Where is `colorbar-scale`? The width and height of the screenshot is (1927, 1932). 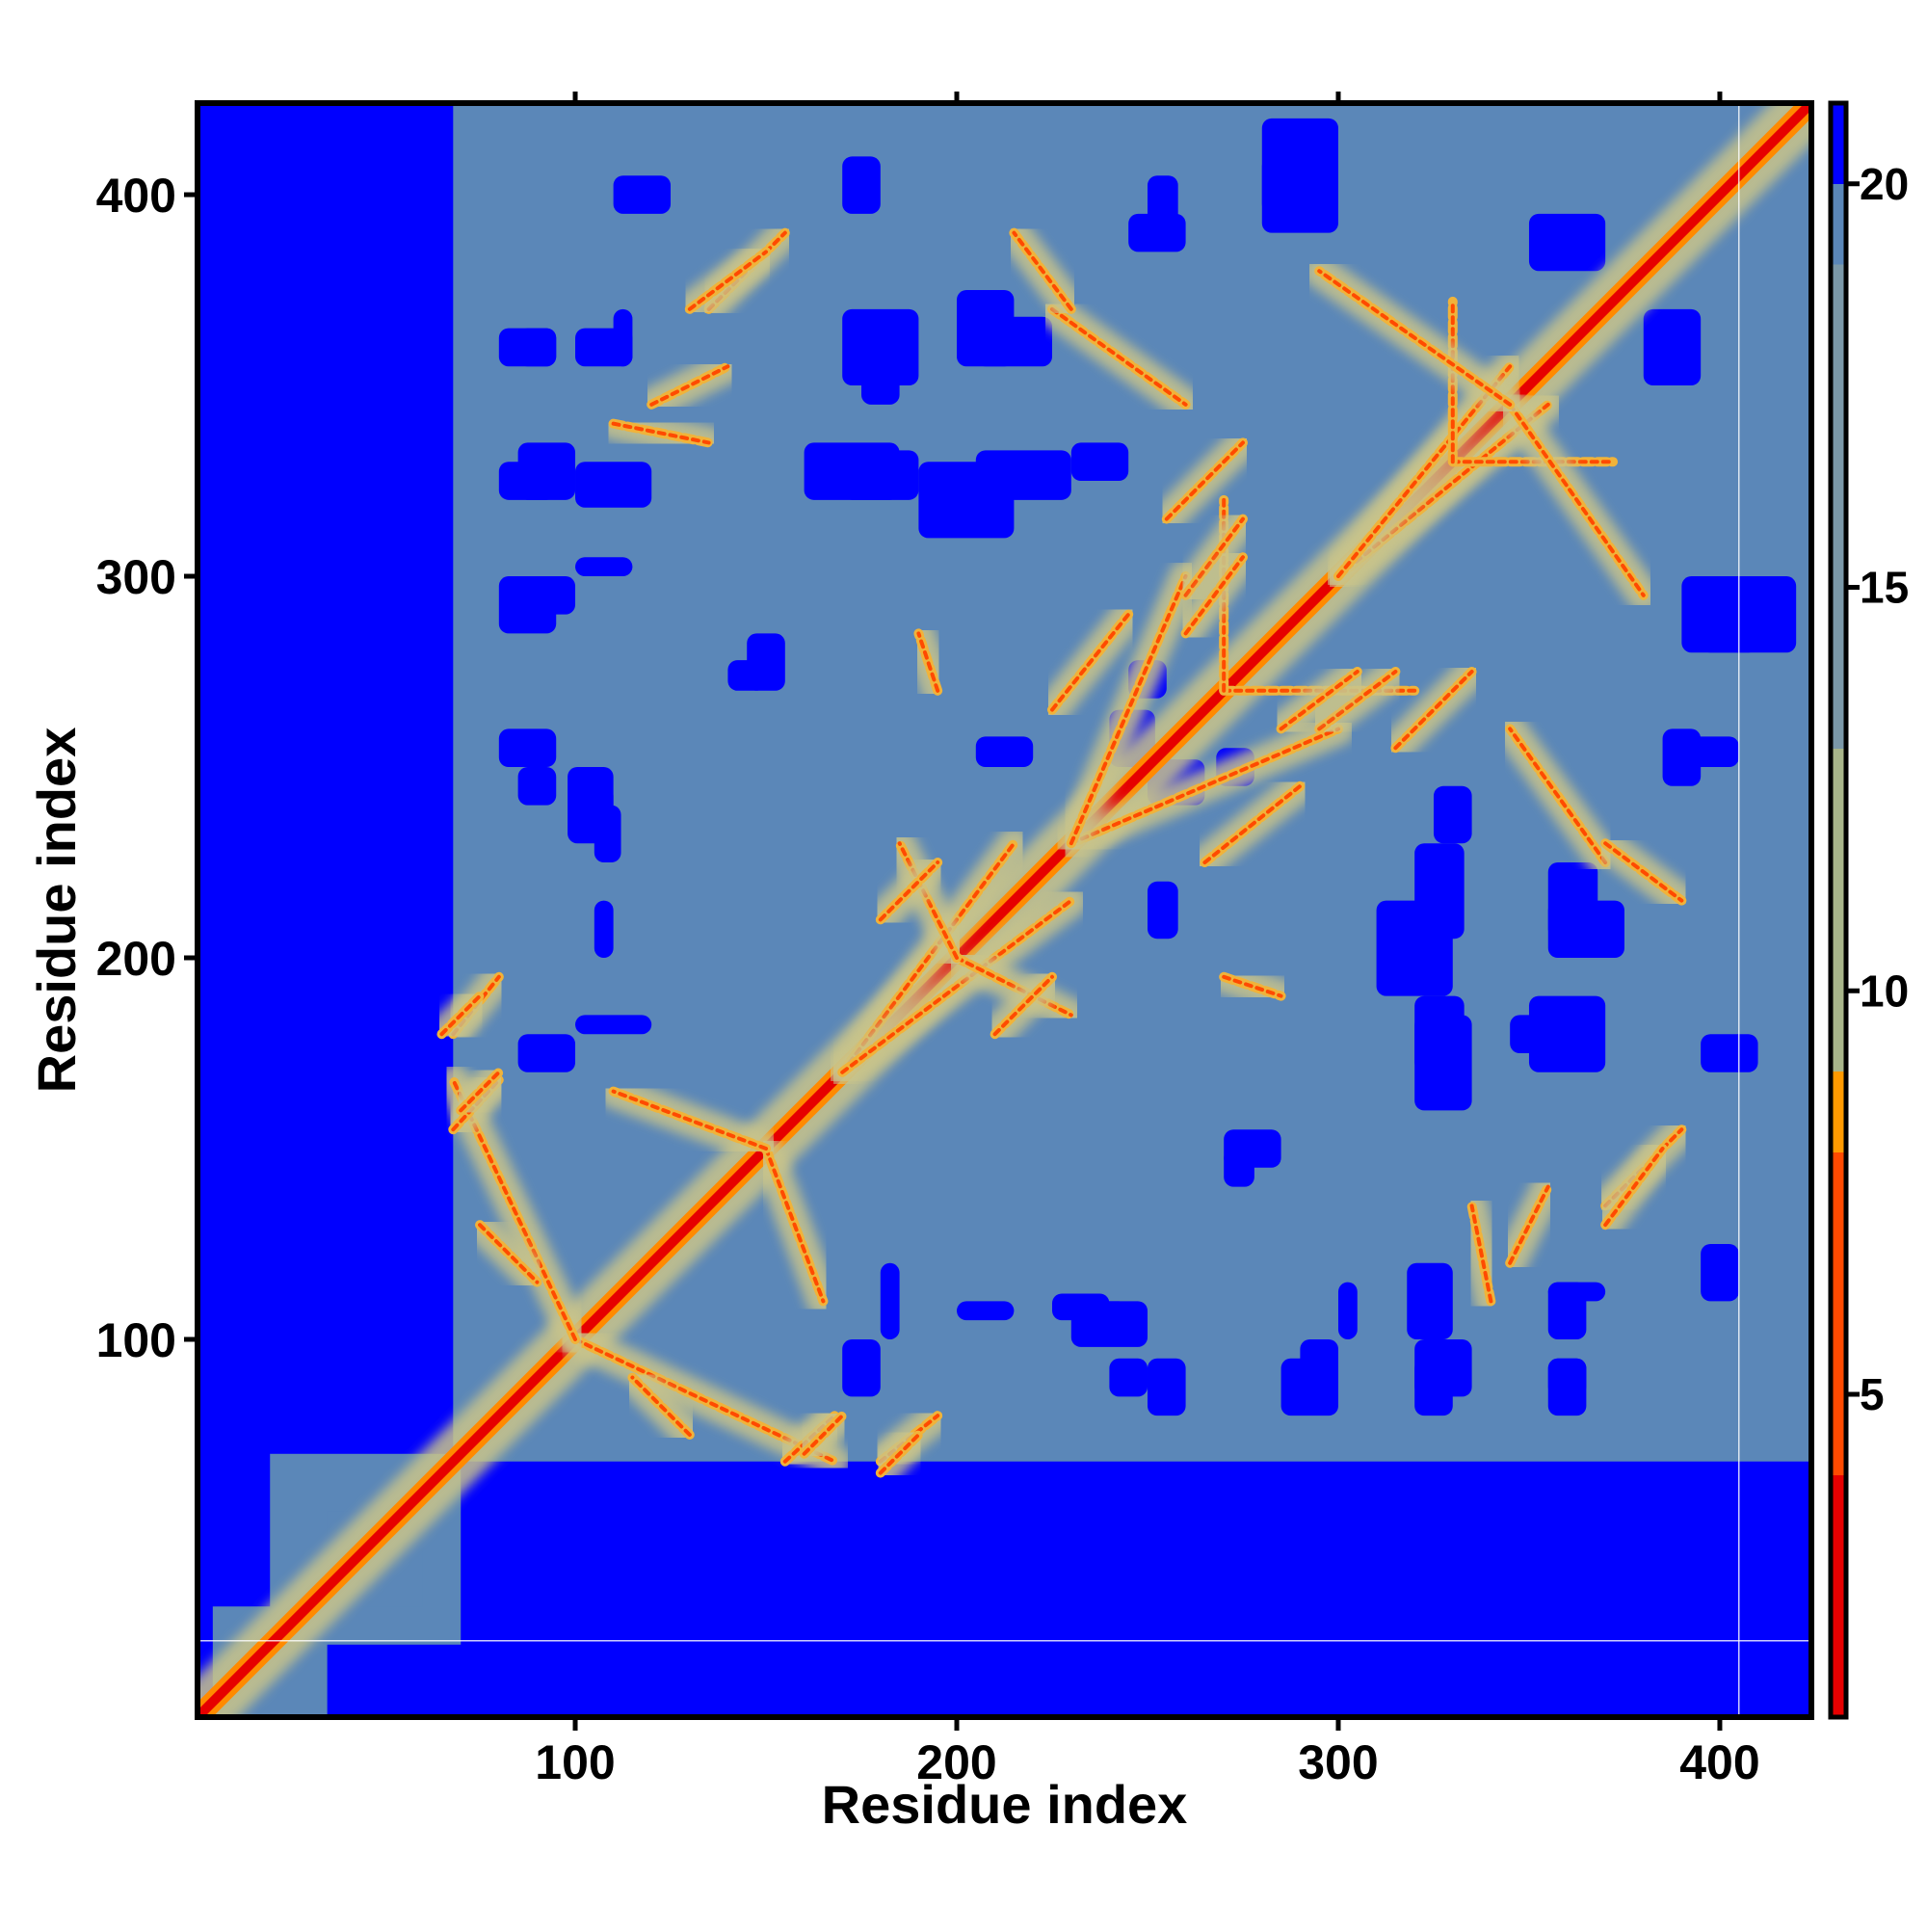 colorbar-scale is located at coordinates (1838, 910).